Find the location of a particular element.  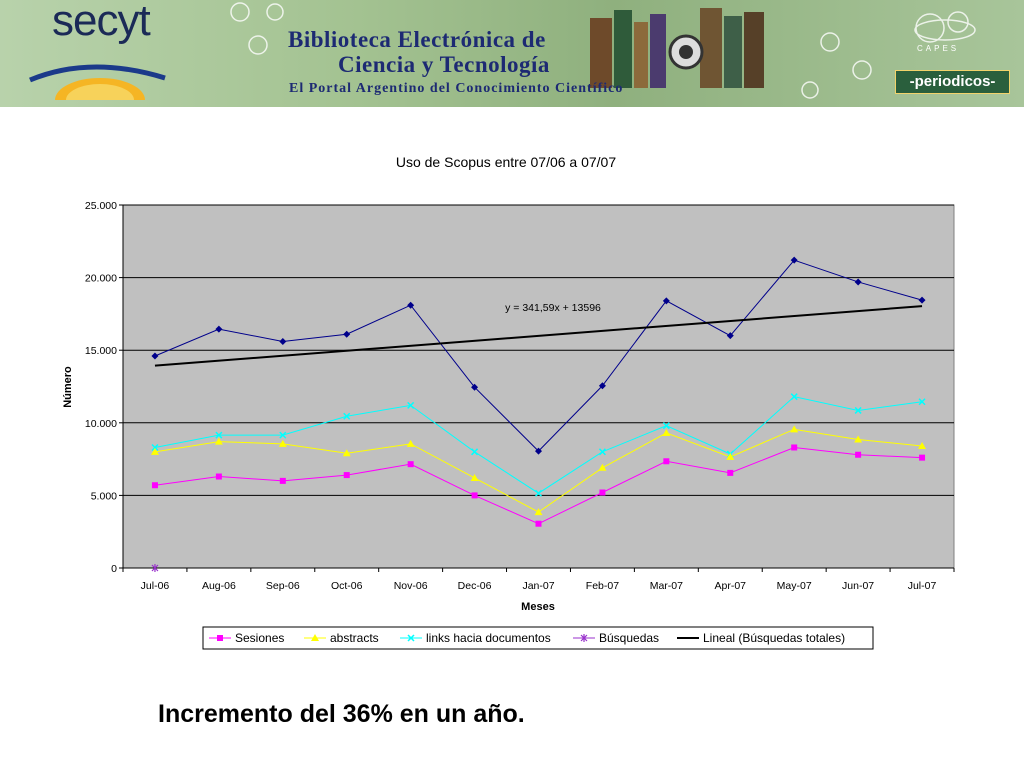

x-tick-label: Dec-06 is located at coordinates (475, 586).